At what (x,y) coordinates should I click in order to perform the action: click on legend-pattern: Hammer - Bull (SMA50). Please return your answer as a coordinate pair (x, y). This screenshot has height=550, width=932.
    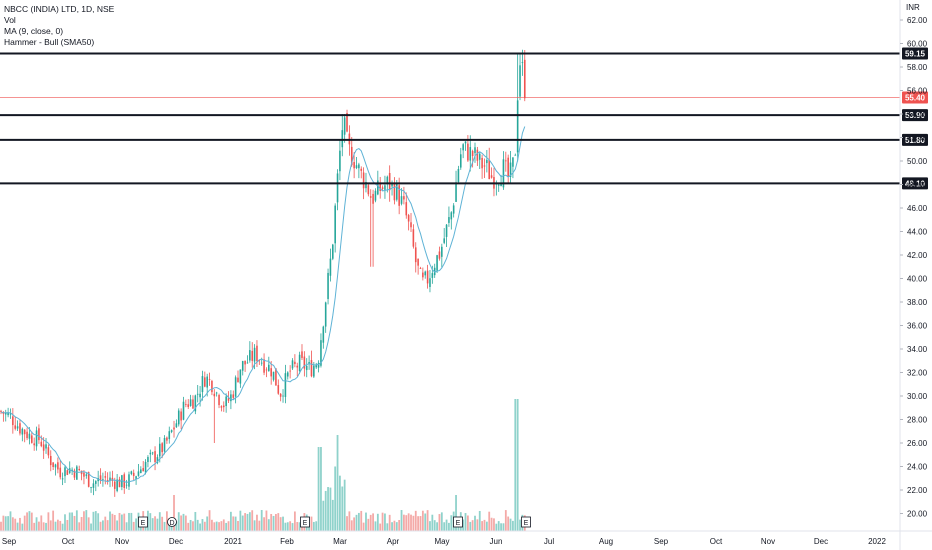
    Looking at the image, I should click on (49, 42).